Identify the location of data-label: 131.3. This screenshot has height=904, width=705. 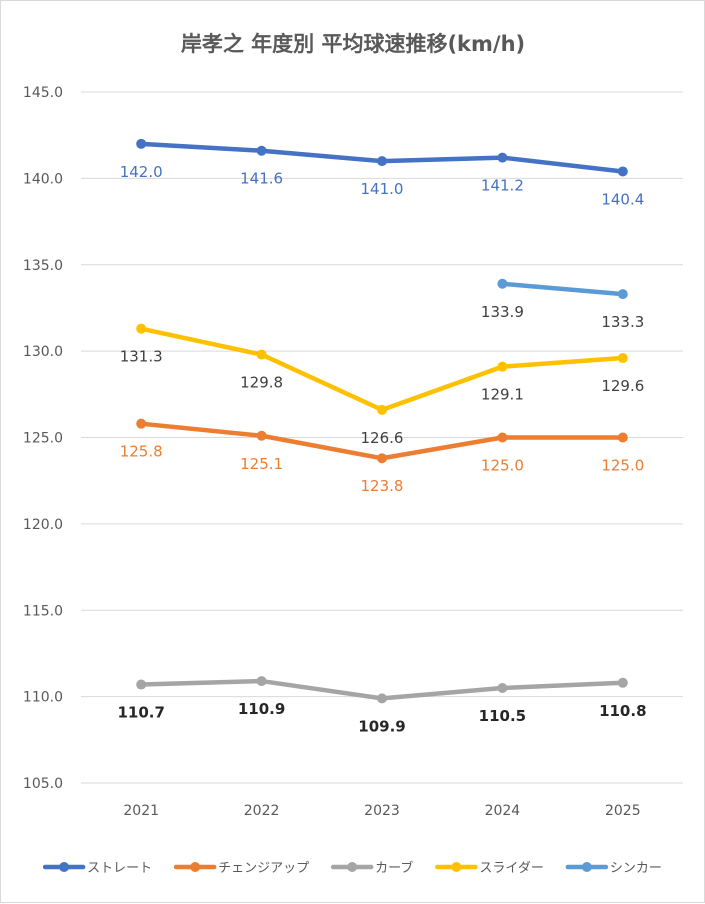
(141, 357).